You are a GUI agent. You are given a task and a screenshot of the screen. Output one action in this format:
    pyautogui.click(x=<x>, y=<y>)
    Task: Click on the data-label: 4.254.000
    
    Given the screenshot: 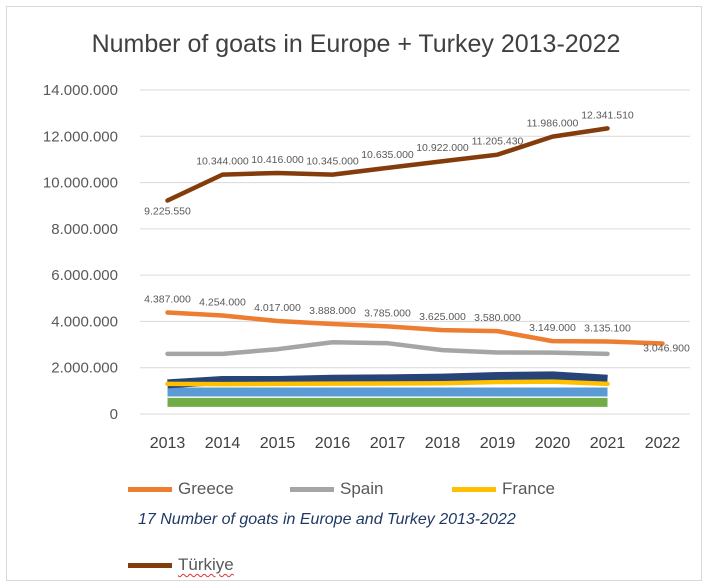 What is the action you would take?
    pyautogui.click(x=222, y=303)
    